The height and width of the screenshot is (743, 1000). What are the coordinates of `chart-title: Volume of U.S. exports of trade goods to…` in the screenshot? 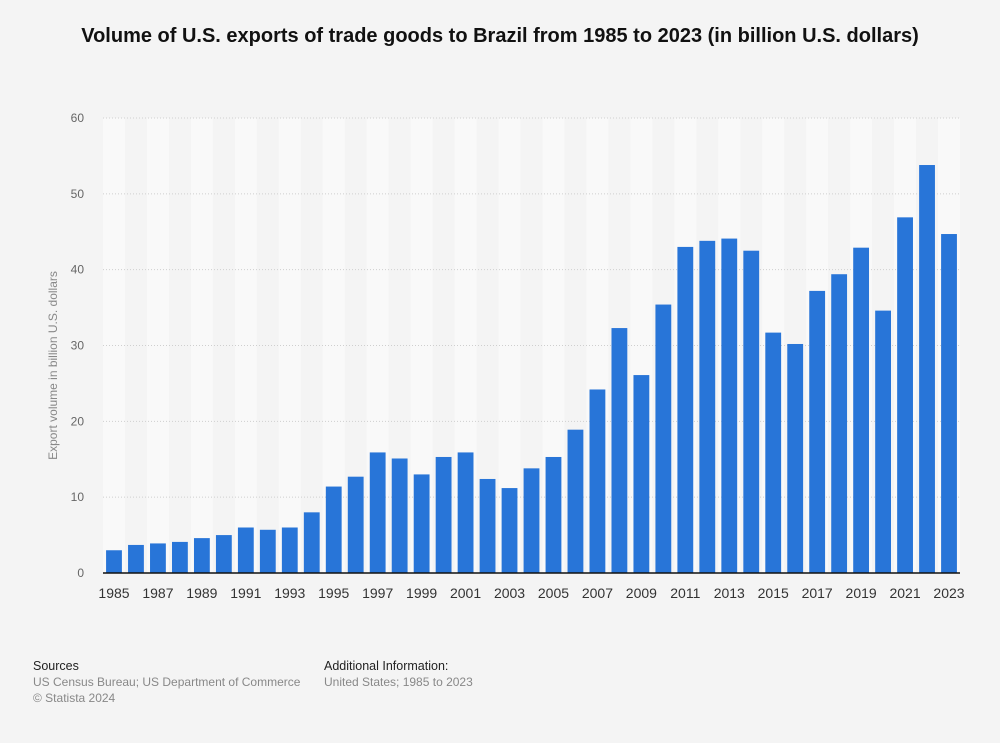 It's located at (500, 36).